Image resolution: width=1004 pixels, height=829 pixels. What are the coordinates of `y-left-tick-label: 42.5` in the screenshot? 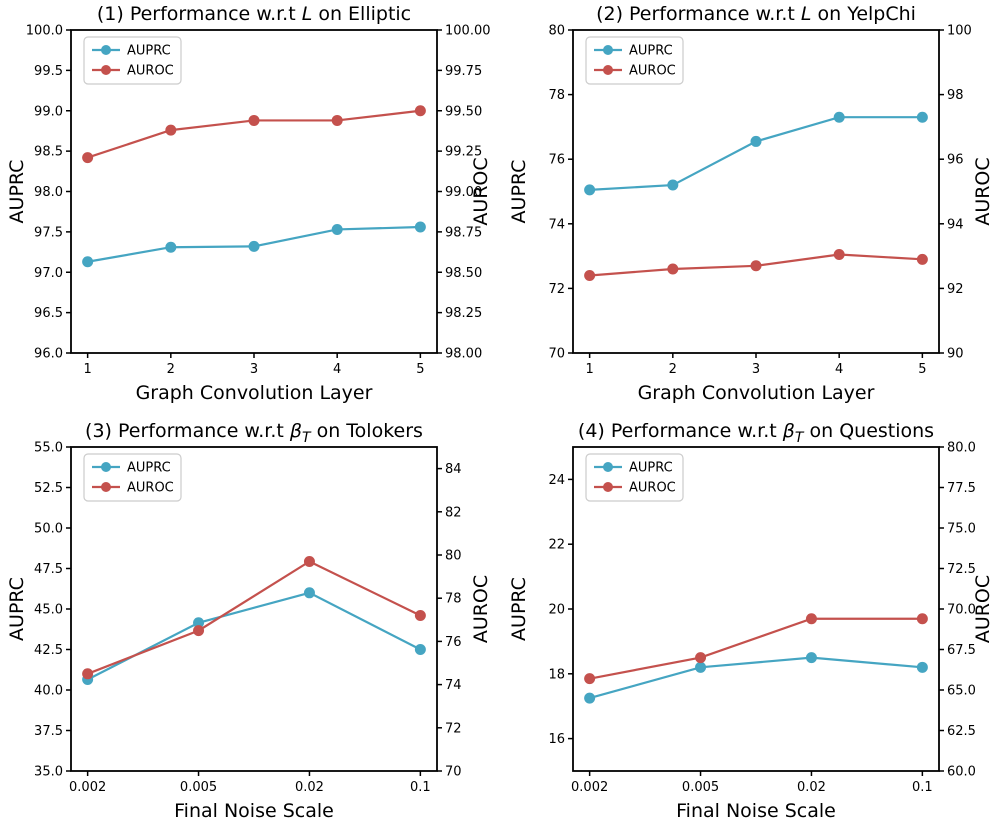 It's located at (48, 650).